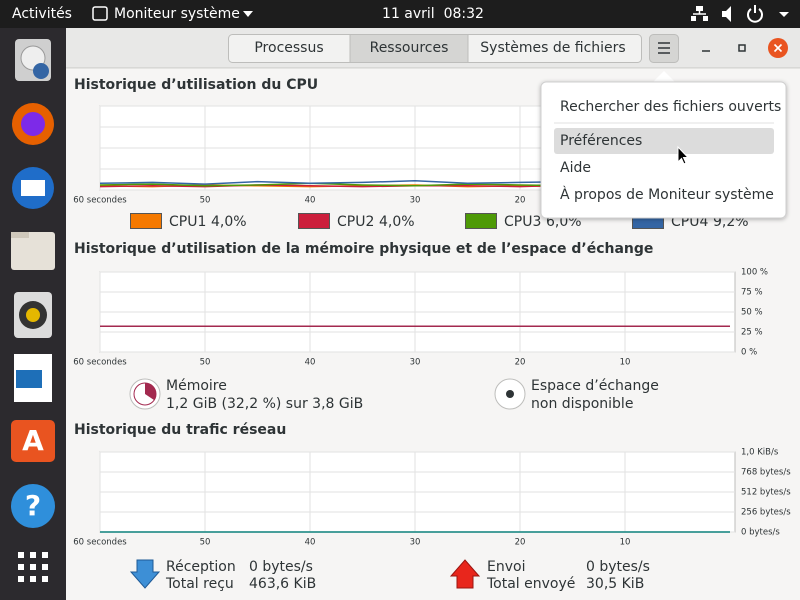  I want to click on app-menu: Moniteur système, so click(177, 14).